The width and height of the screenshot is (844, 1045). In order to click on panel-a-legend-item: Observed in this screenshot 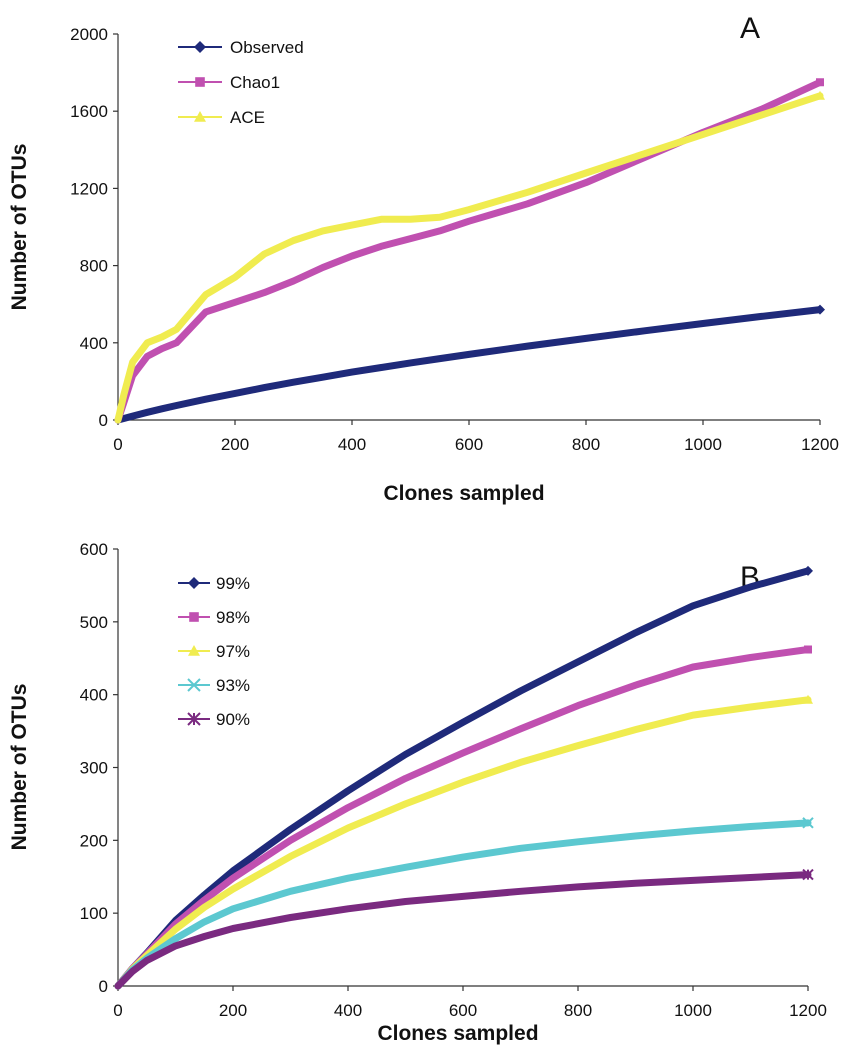, I will do `click(241, 47)`.